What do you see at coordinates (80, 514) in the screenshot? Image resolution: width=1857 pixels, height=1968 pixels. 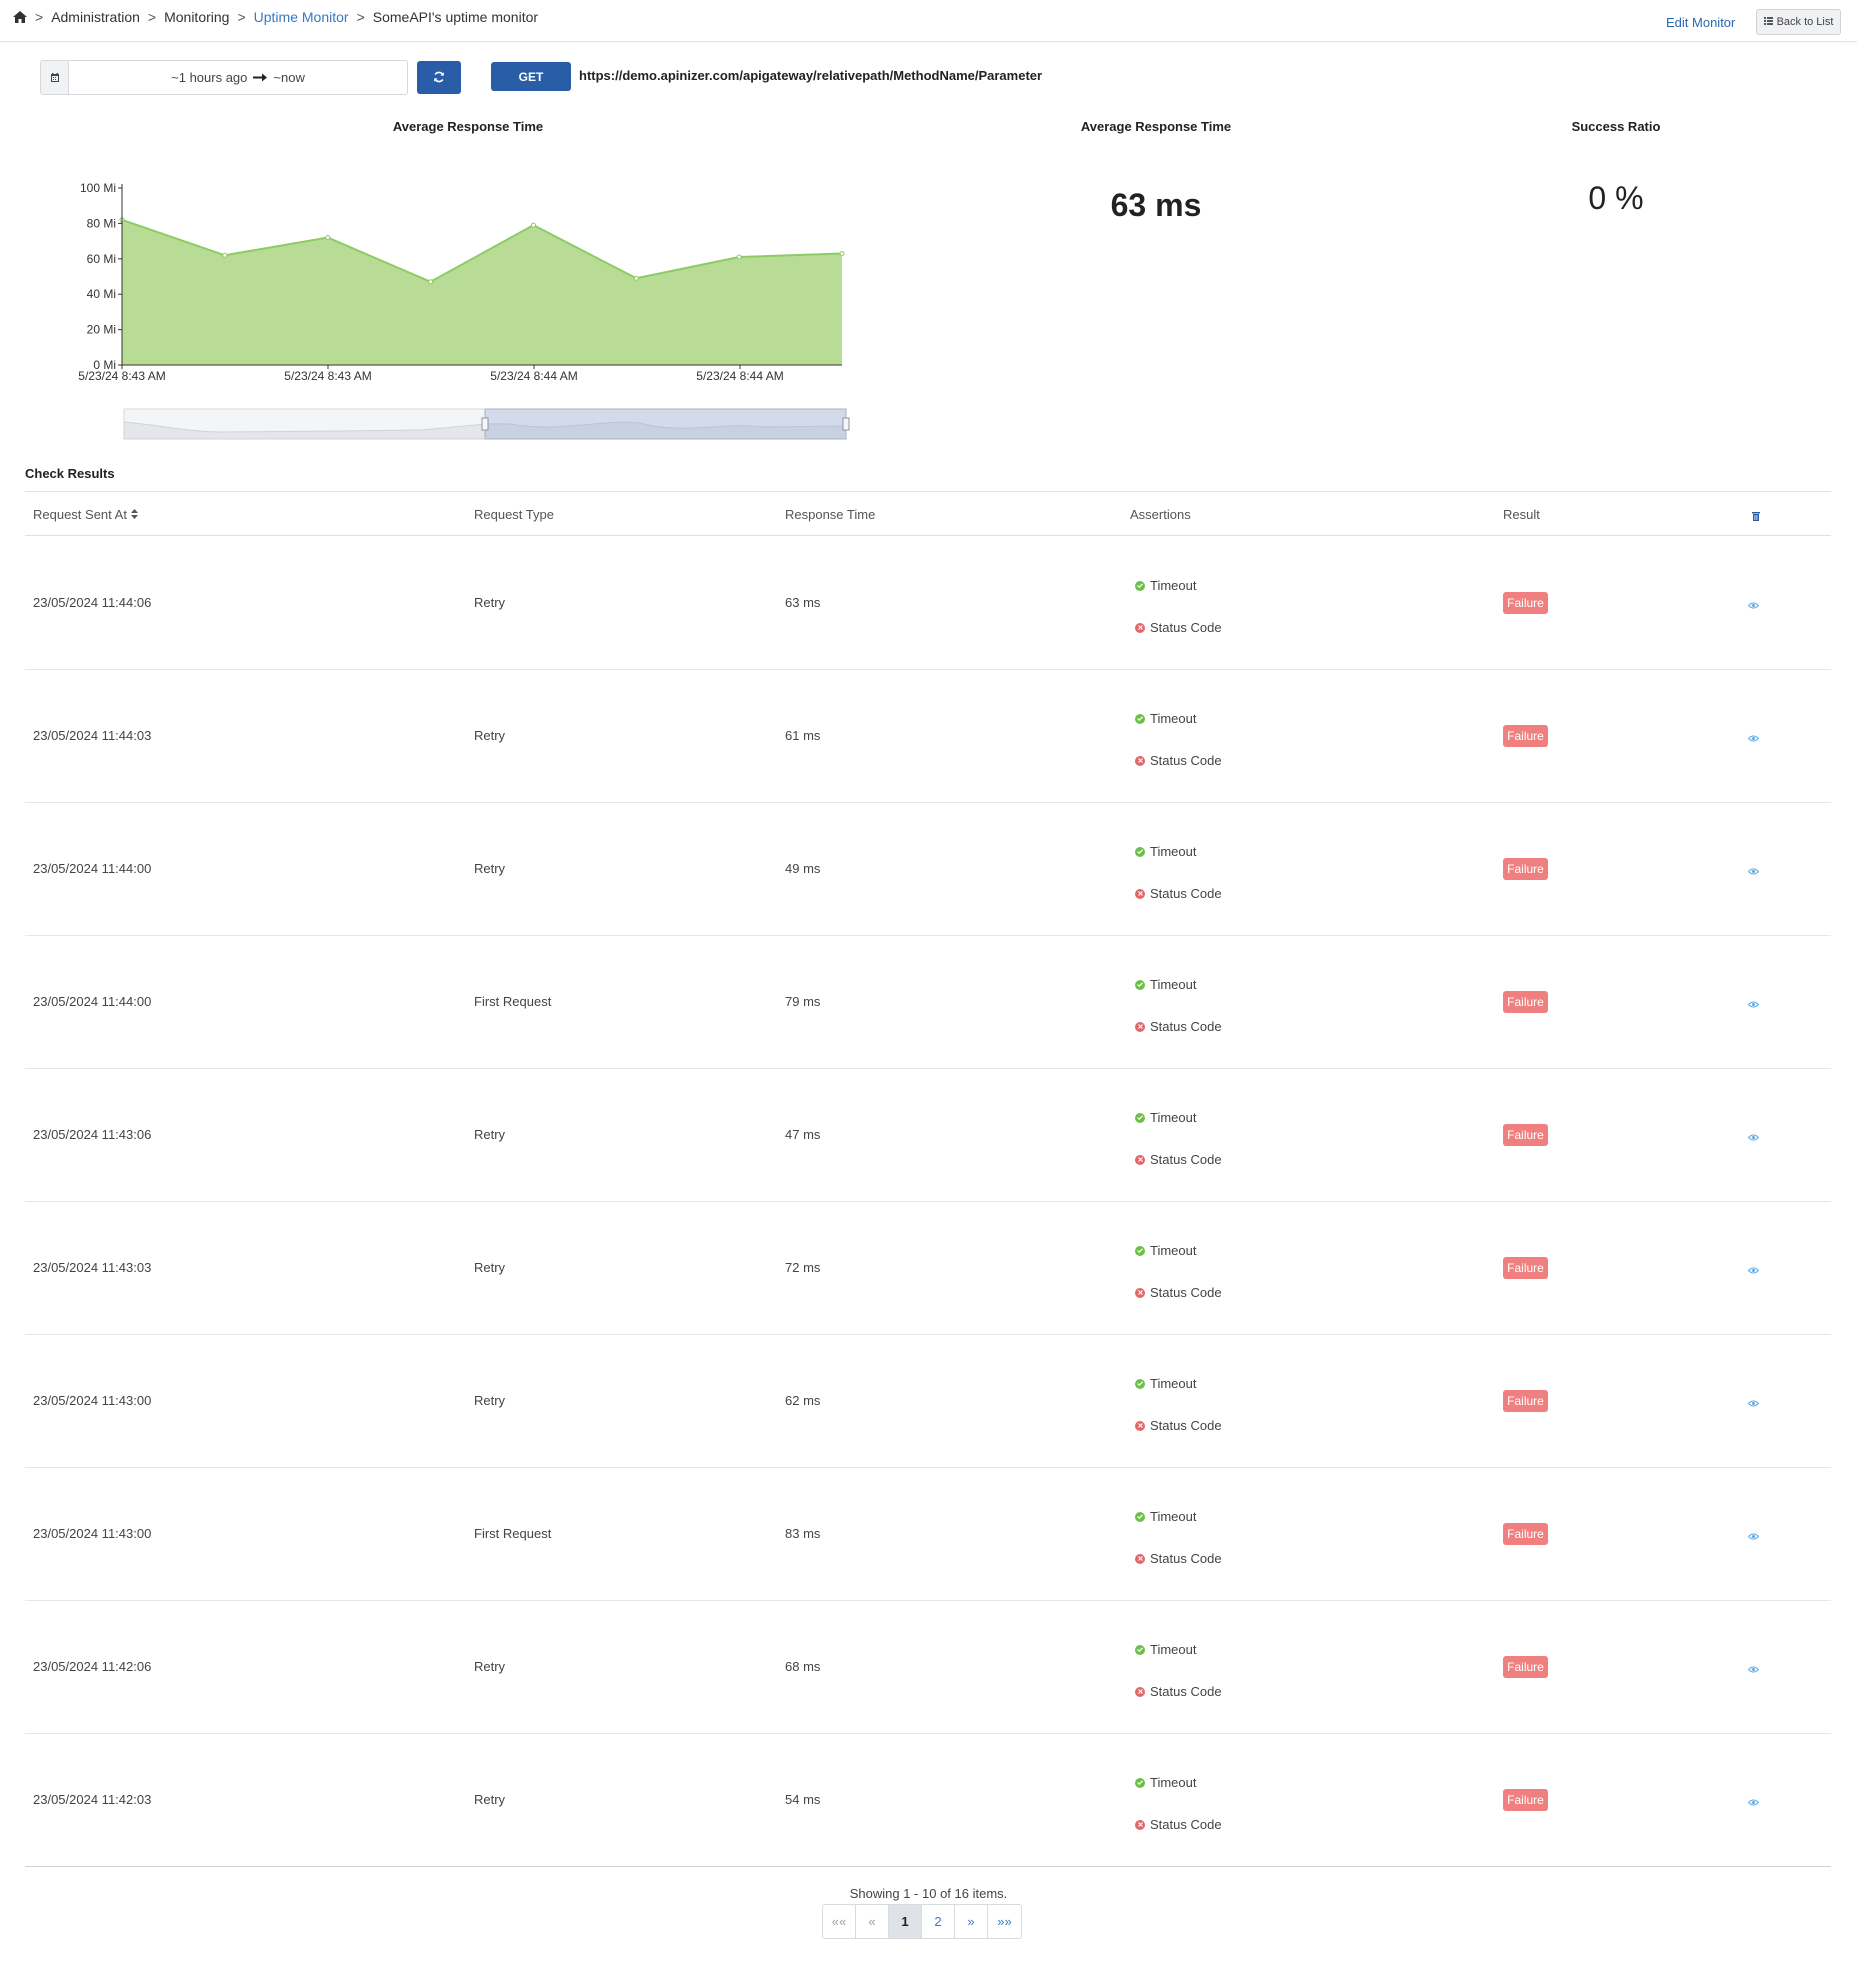 I see `column-request-sent-at-label: Request Sent At` at bounding box center [80, 514].